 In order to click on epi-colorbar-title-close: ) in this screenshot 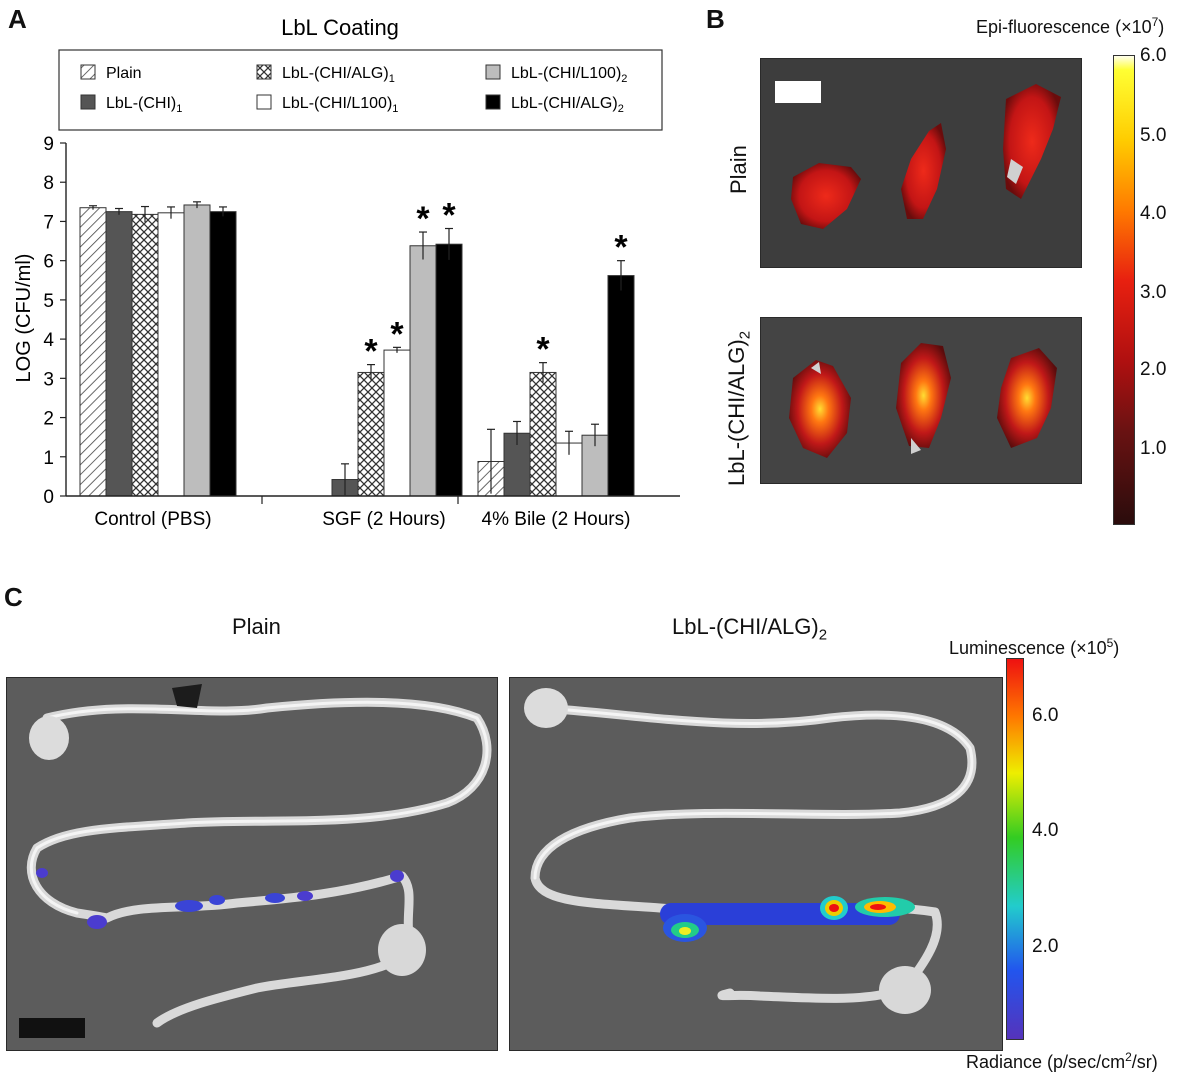, I will do `click(1161, 27)`.